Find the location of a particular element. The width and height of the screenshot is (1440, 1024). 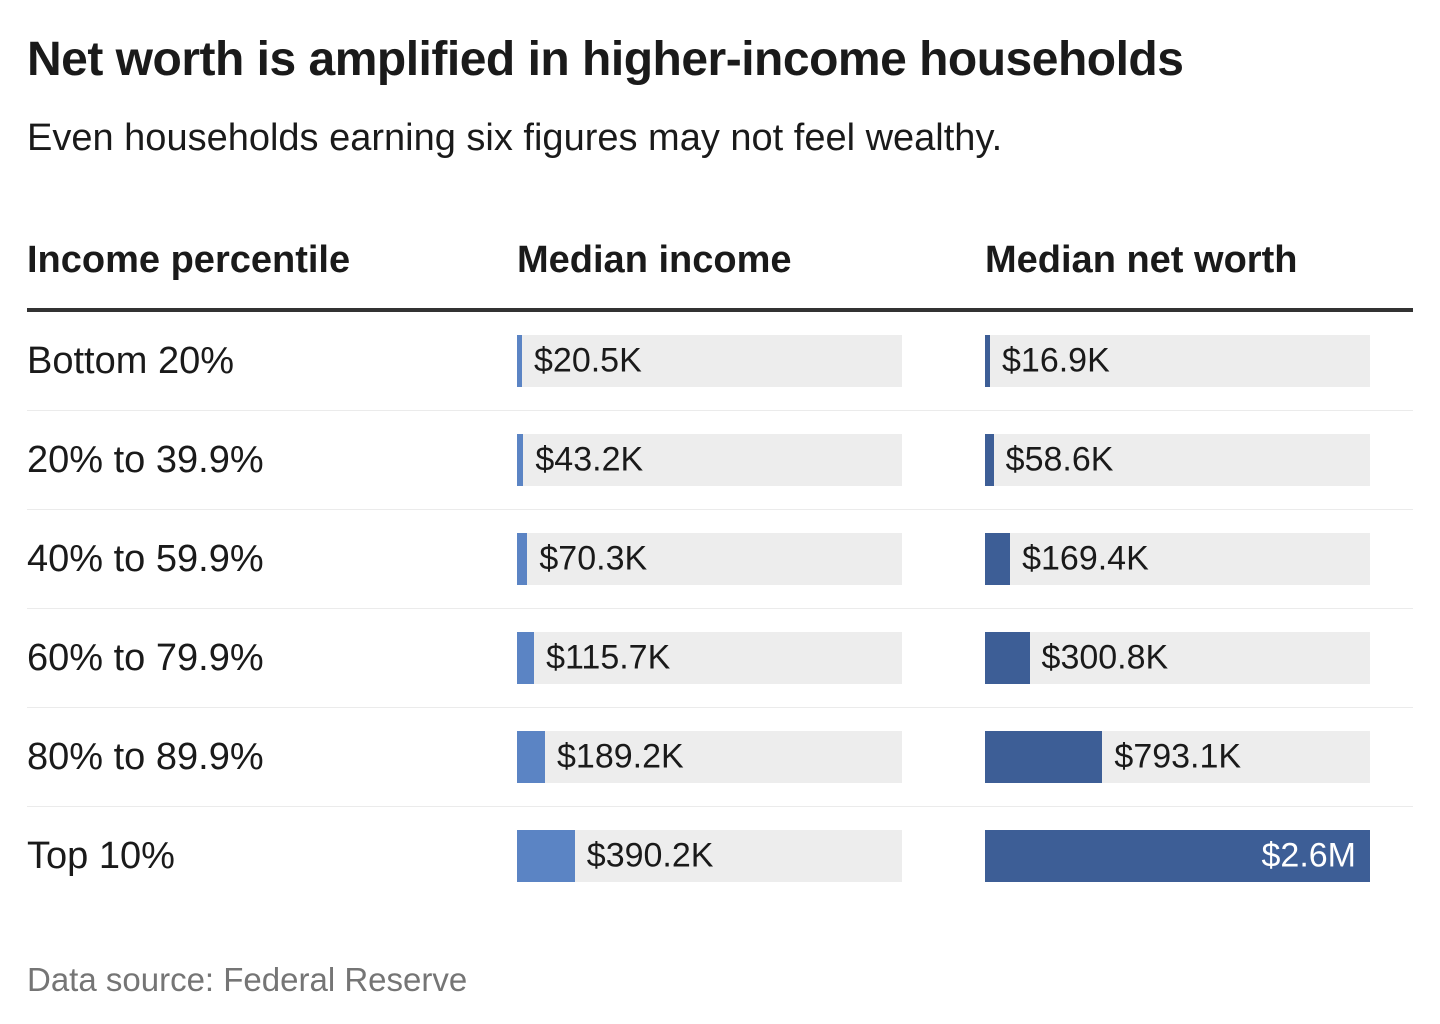

income-bar-track: $20.5K is located at coordinates (709, 361).